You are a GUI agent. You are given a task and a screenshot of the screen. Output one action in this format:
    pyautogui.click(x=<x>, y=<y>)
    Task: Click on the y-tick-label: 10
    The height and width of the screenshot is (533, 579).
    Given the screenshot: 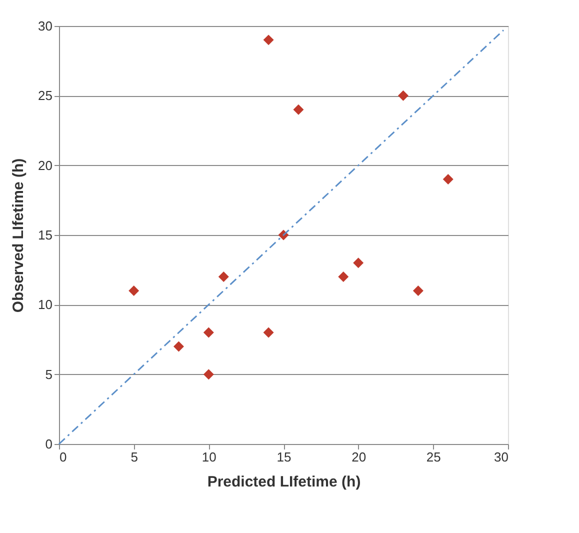 What is the action you would take?
    pyautogui.click(x=45, y=304)
    